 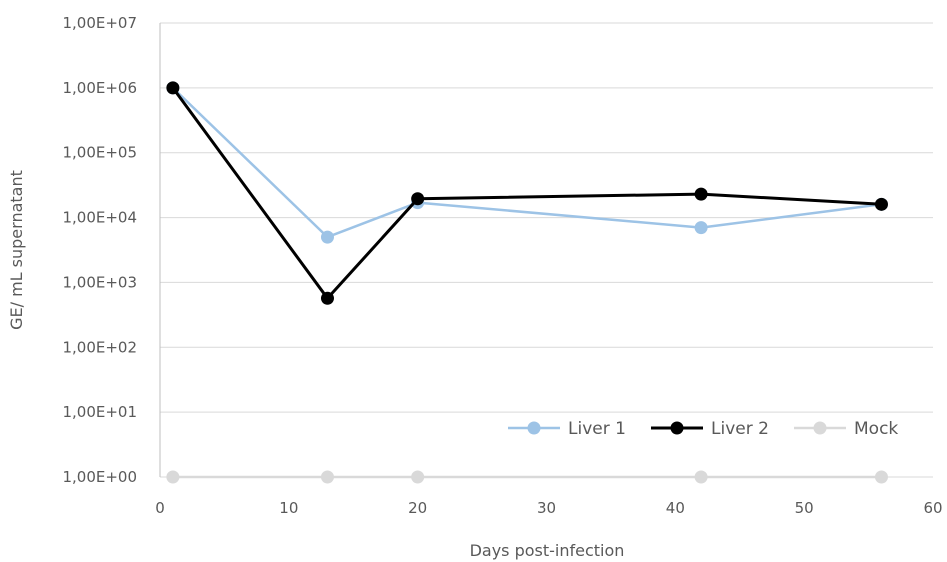 What do you see at coordinates (99, 23) in the screenshot?
I see `y-tick-label: 1,00E+07` at bounding box center [99, 23].